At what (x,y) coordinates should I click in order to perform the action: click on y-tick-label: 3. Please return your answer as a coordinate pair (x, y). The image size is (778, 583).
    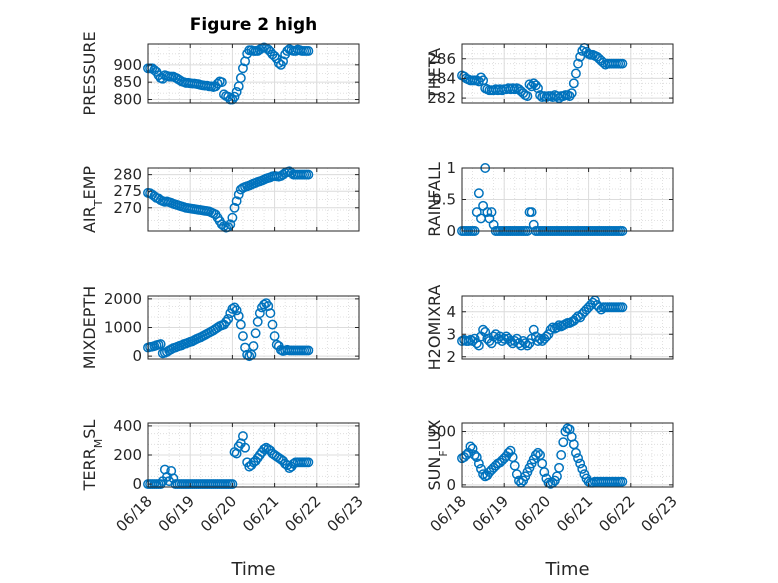
    Looking at the image, I should click on (451, 334).